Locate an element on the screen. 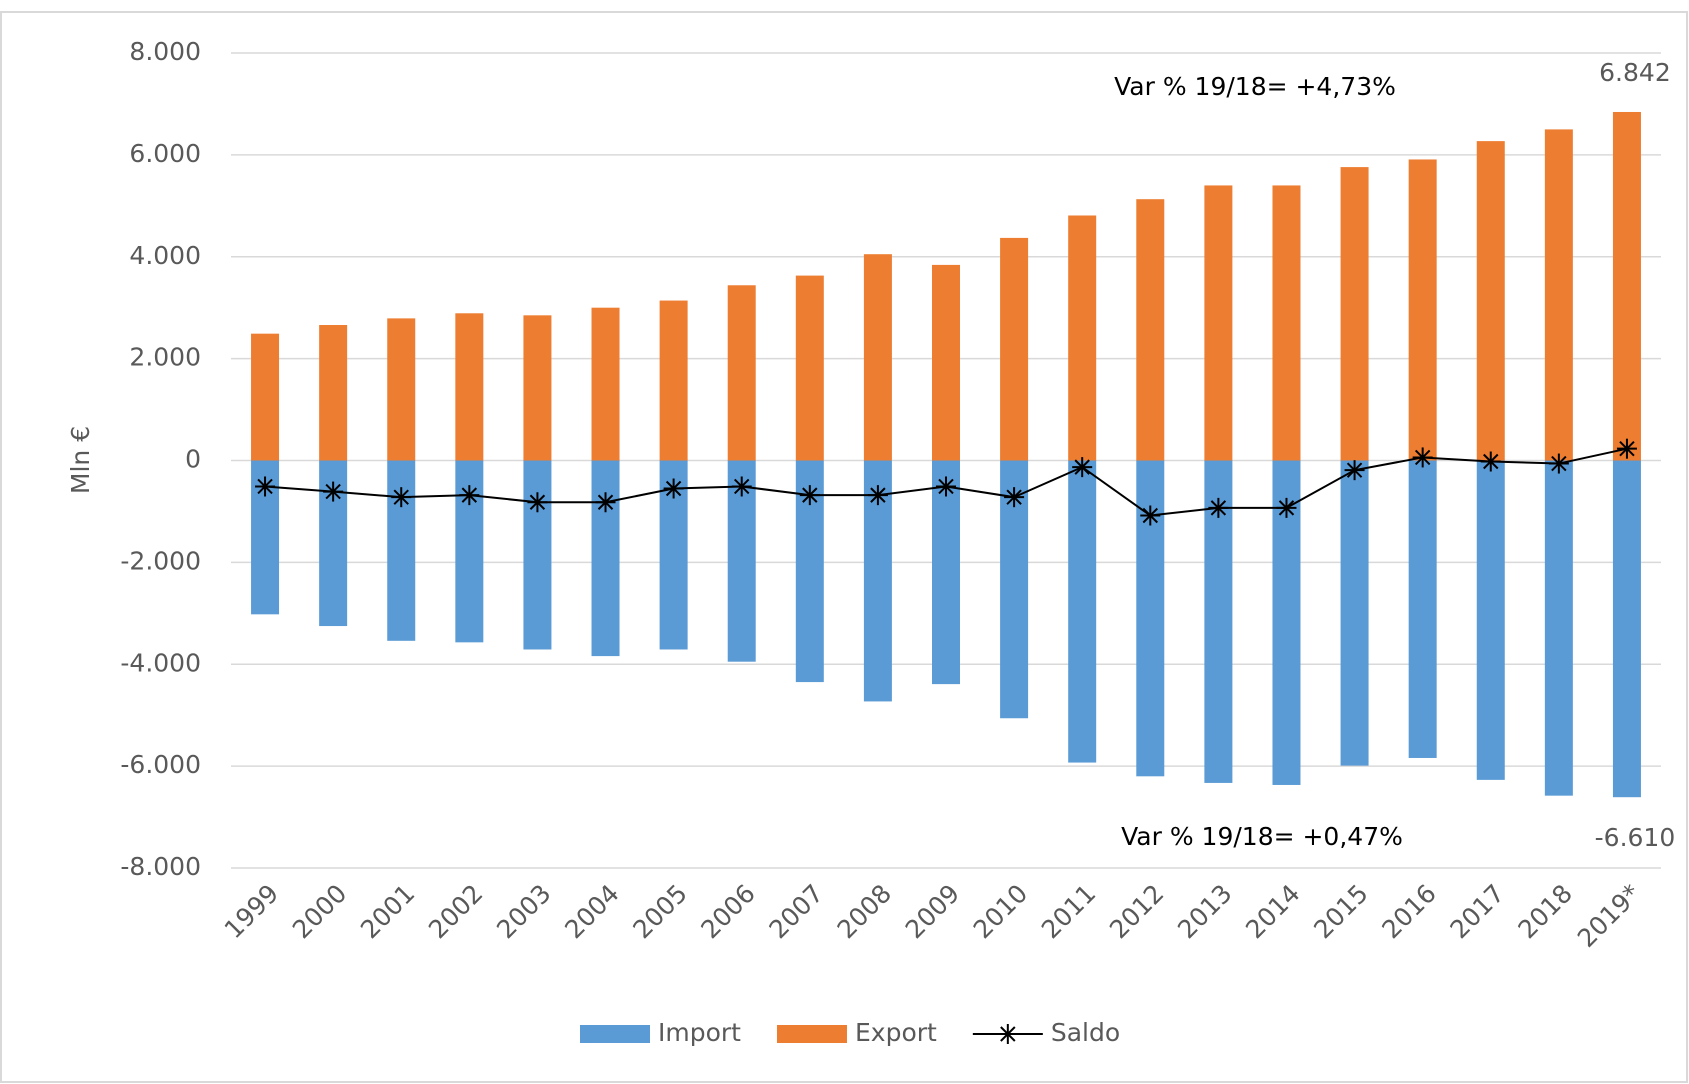  y-tick-label: -6.000 is located at coordinates (160, 764).